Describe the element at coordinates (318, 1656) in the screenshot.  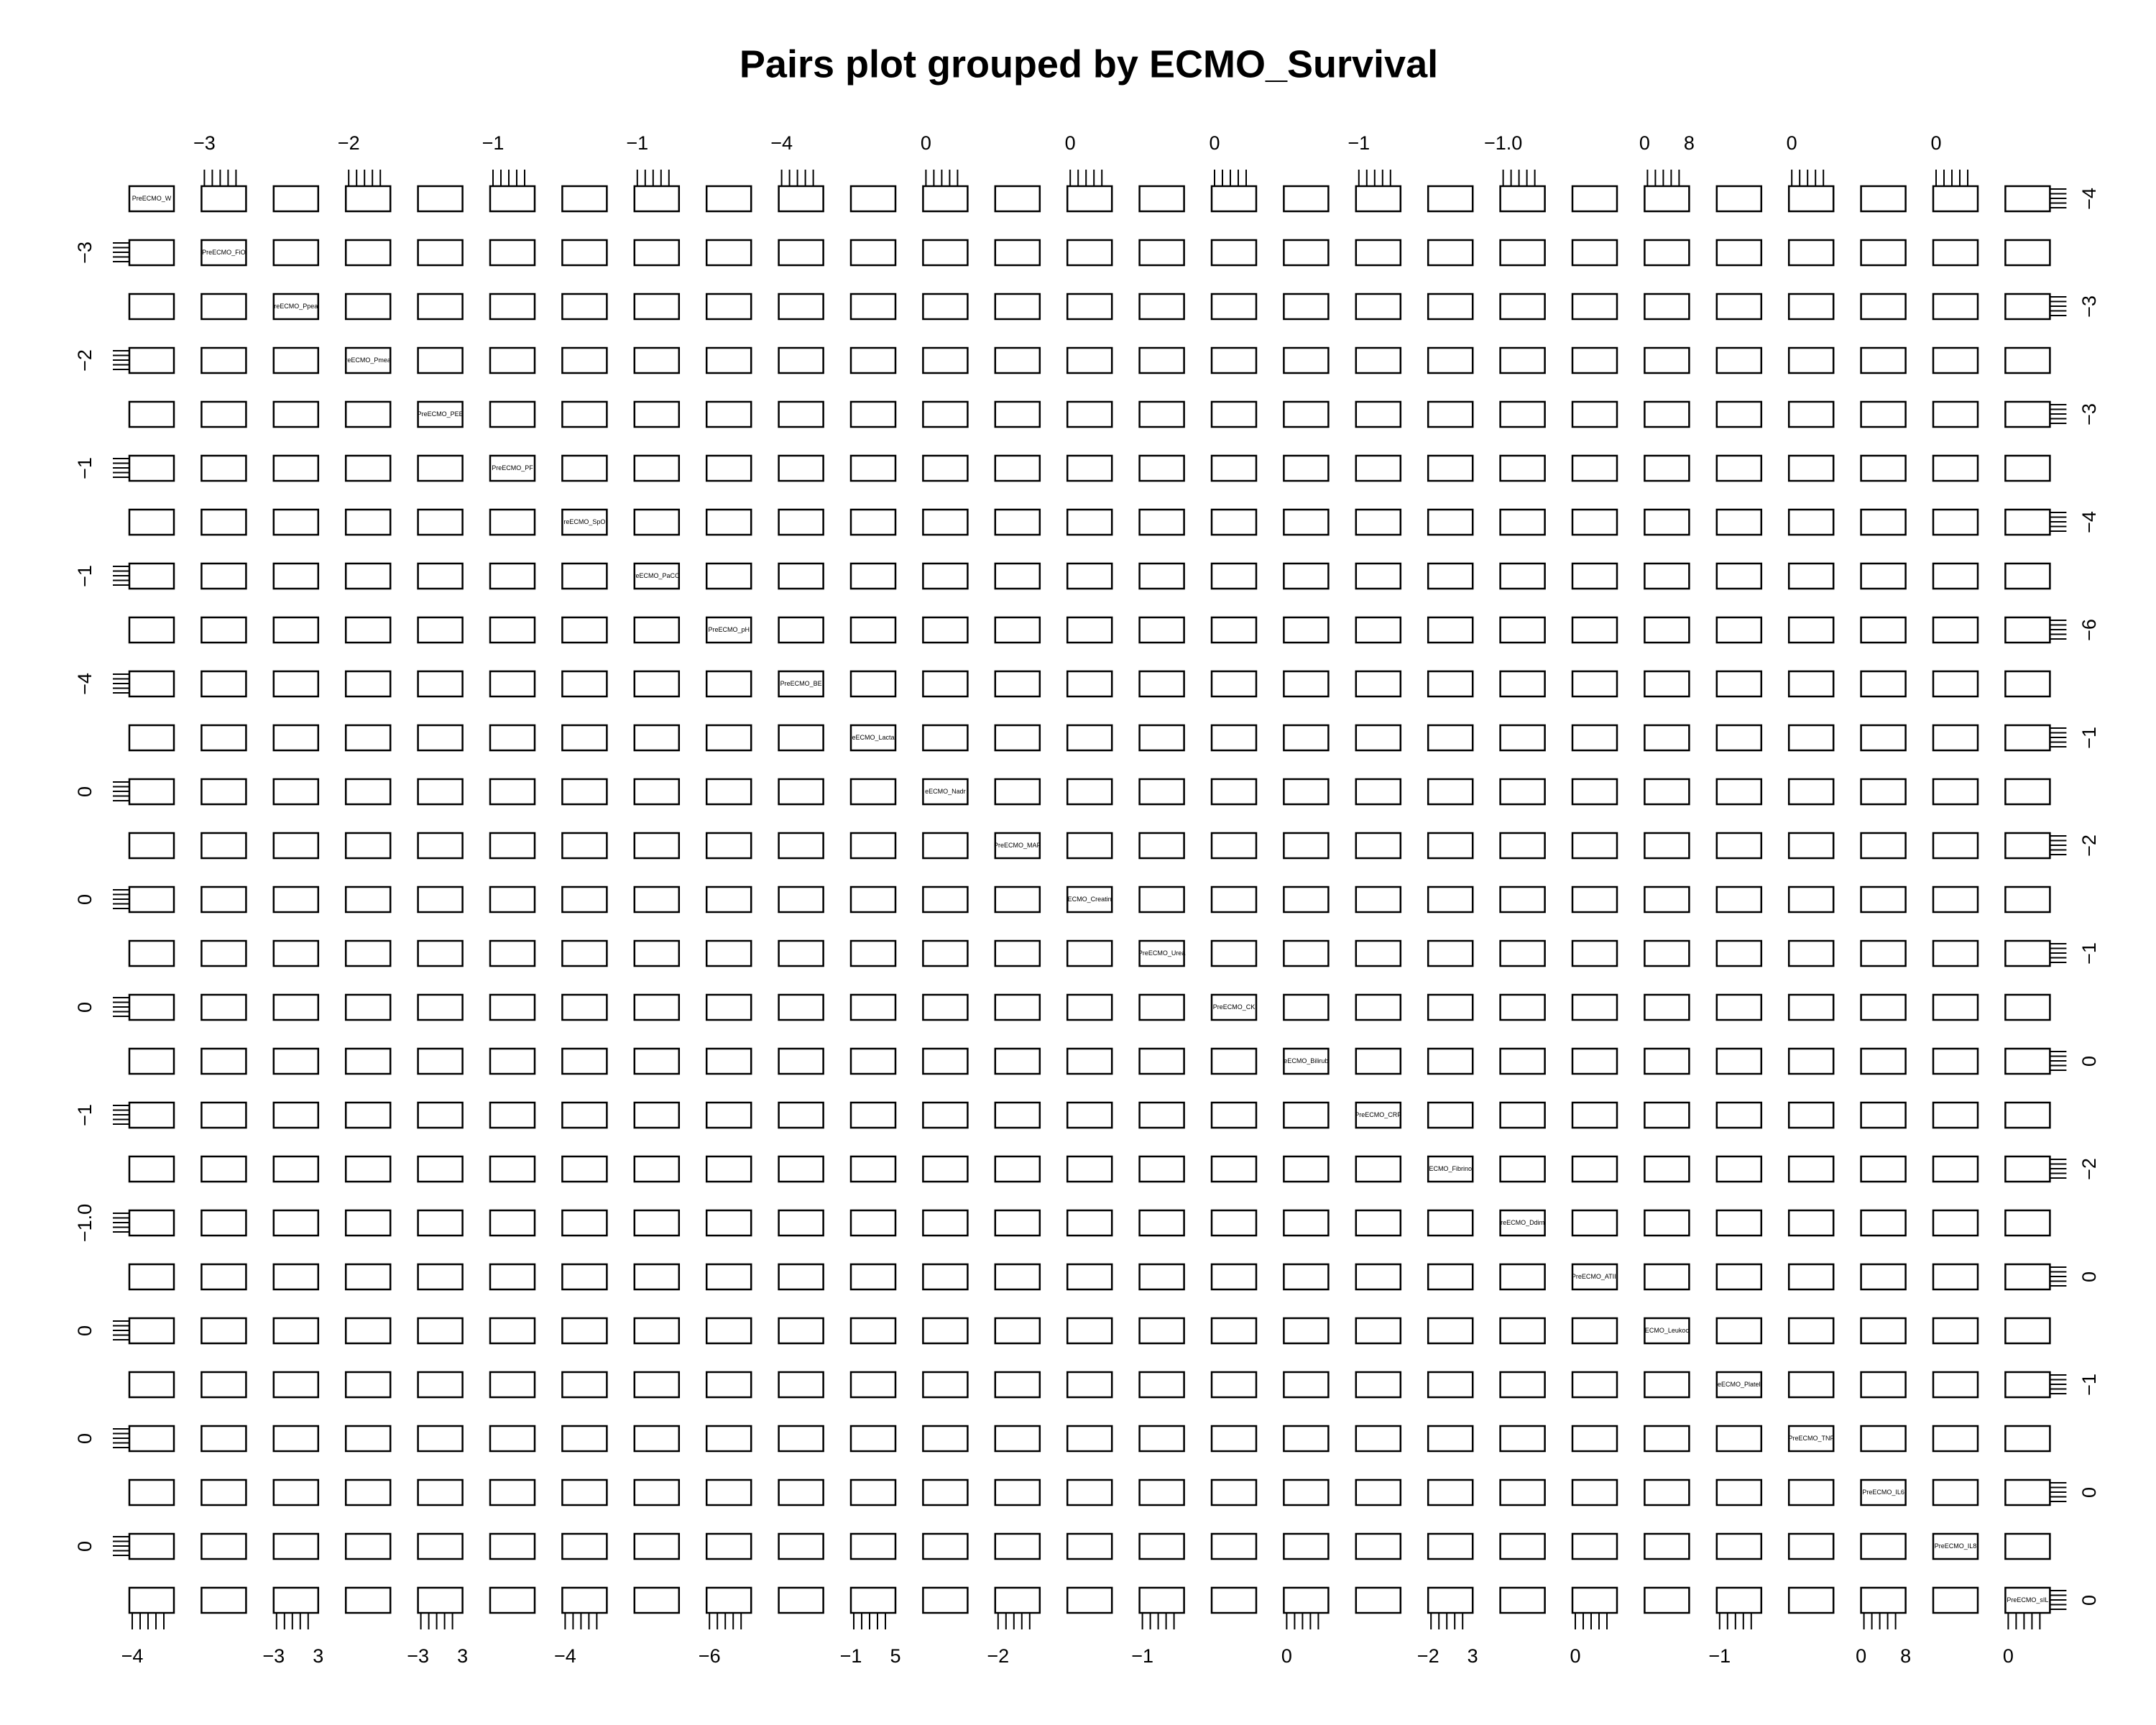
I see `tick-label: 3` at that location.